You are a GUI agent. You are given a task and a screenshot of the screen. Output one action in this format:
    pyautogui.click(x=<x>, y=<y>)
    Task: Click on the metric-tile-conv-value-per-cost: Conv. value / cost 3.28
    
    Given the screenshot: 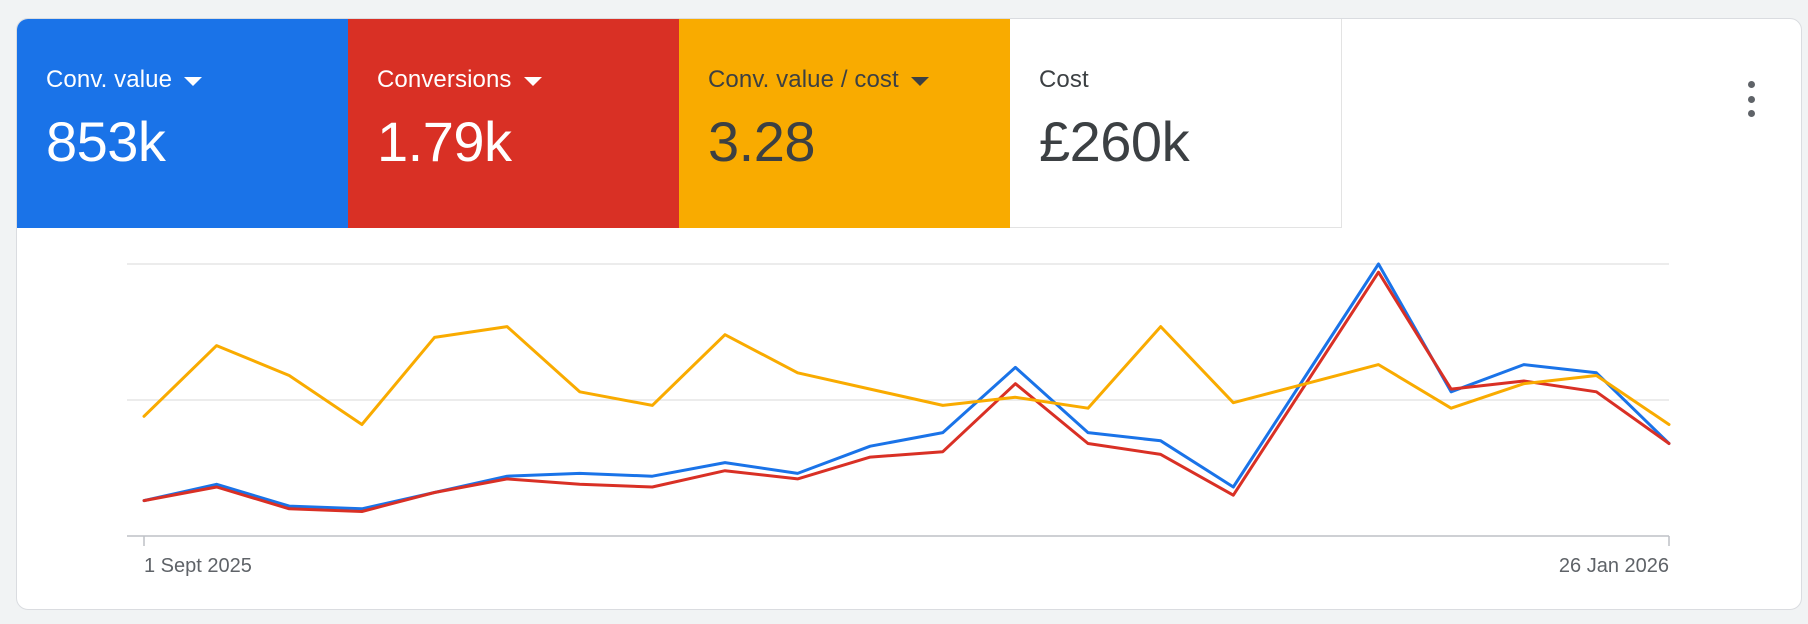 What is the action you would take?
    pyautogui.click(x=844, y=123)
    